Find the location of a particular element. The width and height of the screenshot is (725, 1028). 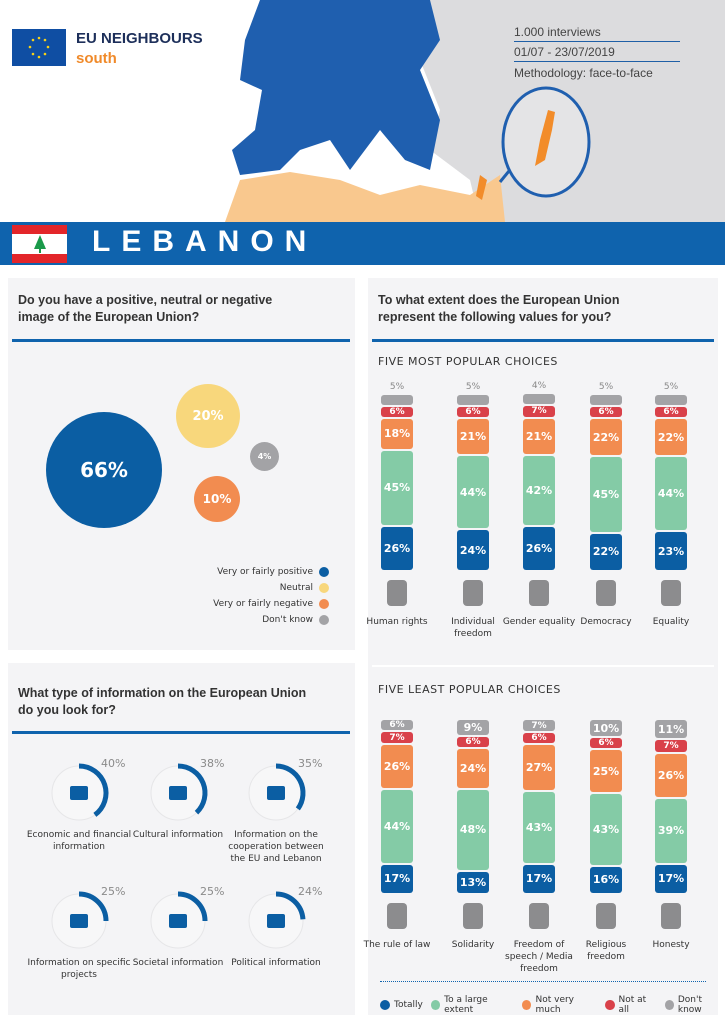

bar-value-label: 10% is located at coordinates (606, 728).